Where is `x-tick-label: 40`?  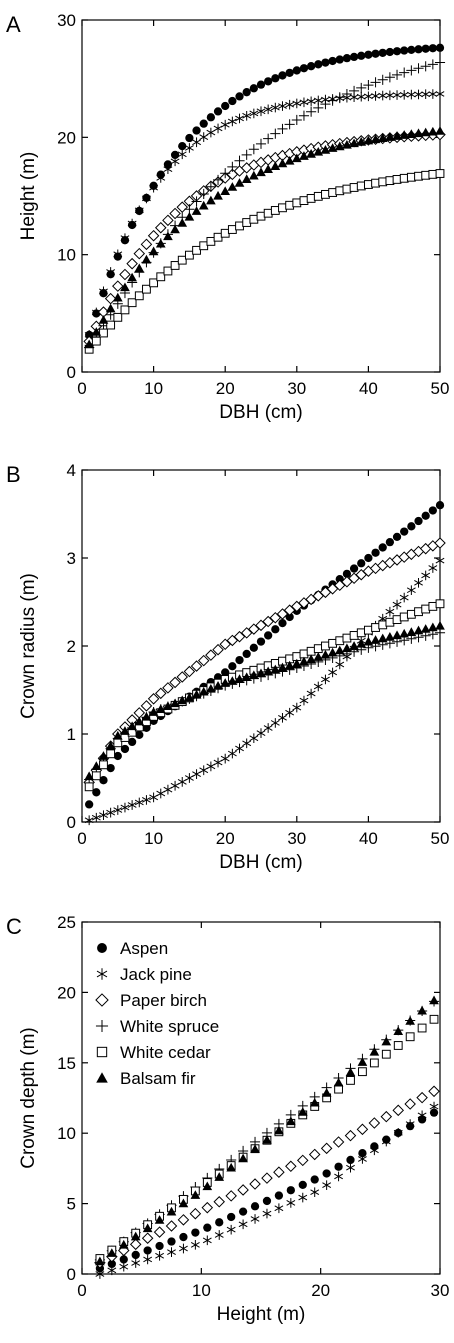
x-tick-label: 40 is located at coordinates (368, 388).